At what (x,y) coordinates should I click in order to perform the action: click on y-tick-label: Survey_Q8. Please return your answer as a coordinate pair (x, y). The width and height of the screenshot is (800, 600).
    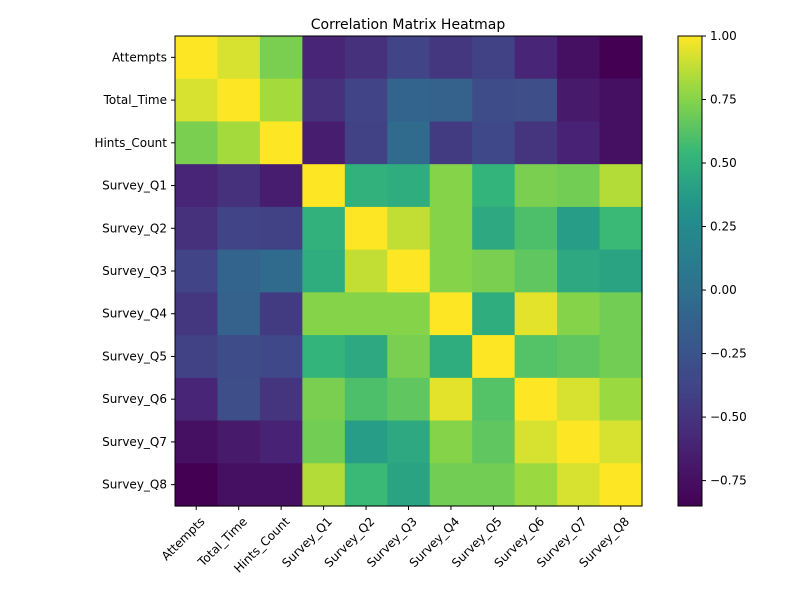
    Looking at the image, I should click on (134, 485).